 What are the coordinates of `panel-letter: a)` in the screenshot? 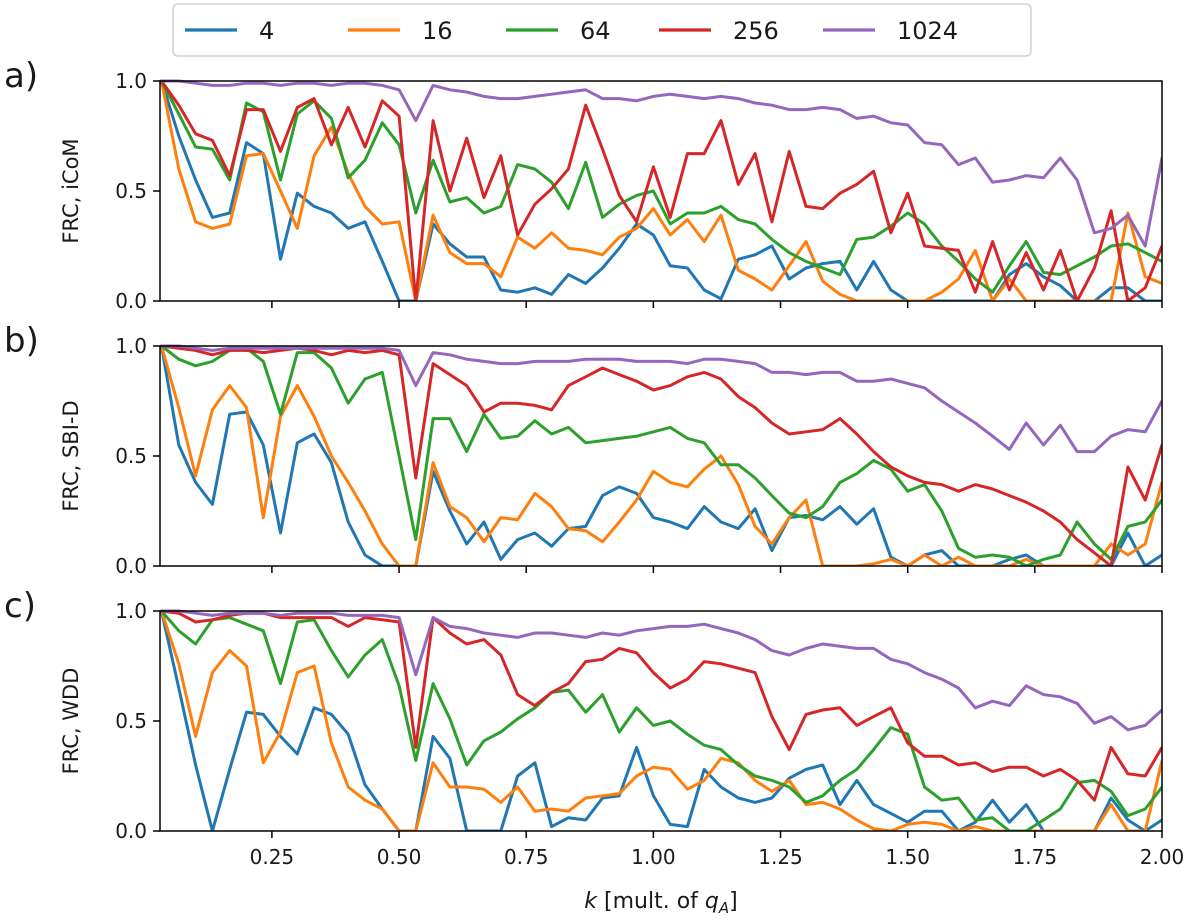 It's located at (21, 76).